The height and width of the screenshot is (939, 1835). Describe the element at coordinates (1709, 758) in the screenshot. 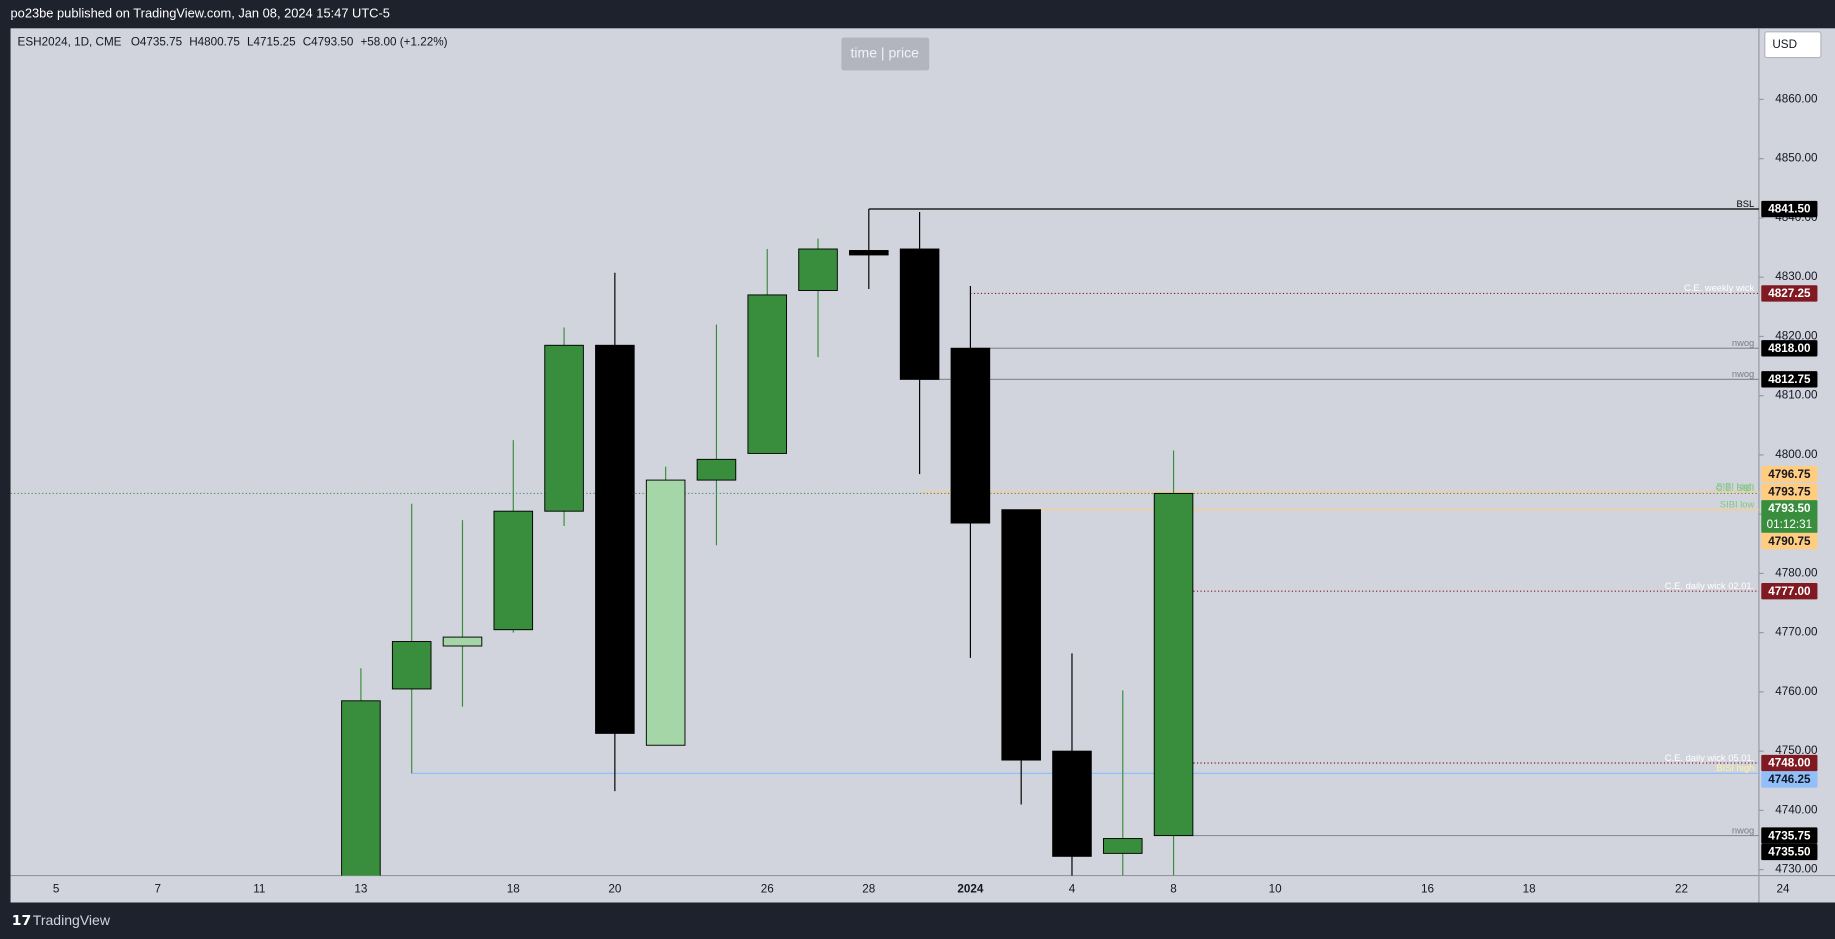

I see `level-label: C.E. daily wick 05.01.` at that location.